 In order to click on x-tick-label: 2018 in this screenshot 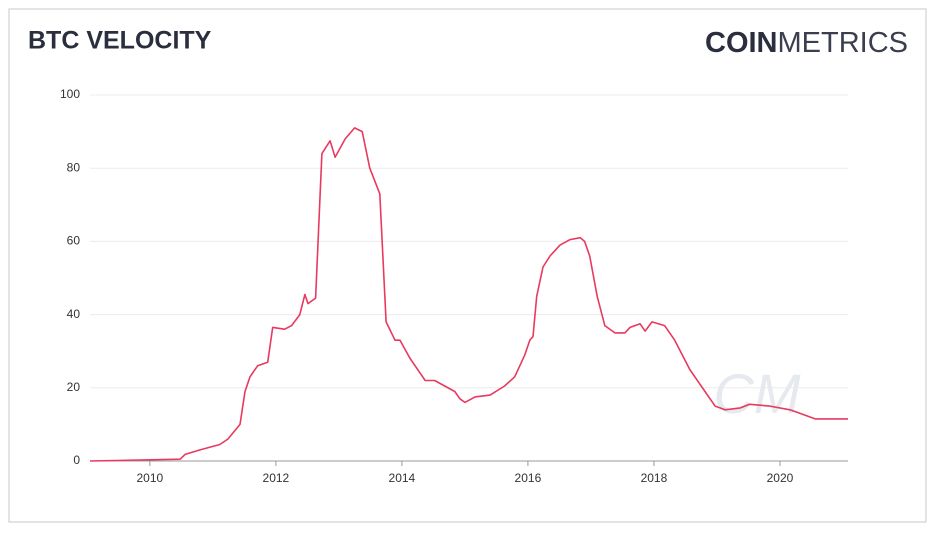, I will do `click(654, 478)`.